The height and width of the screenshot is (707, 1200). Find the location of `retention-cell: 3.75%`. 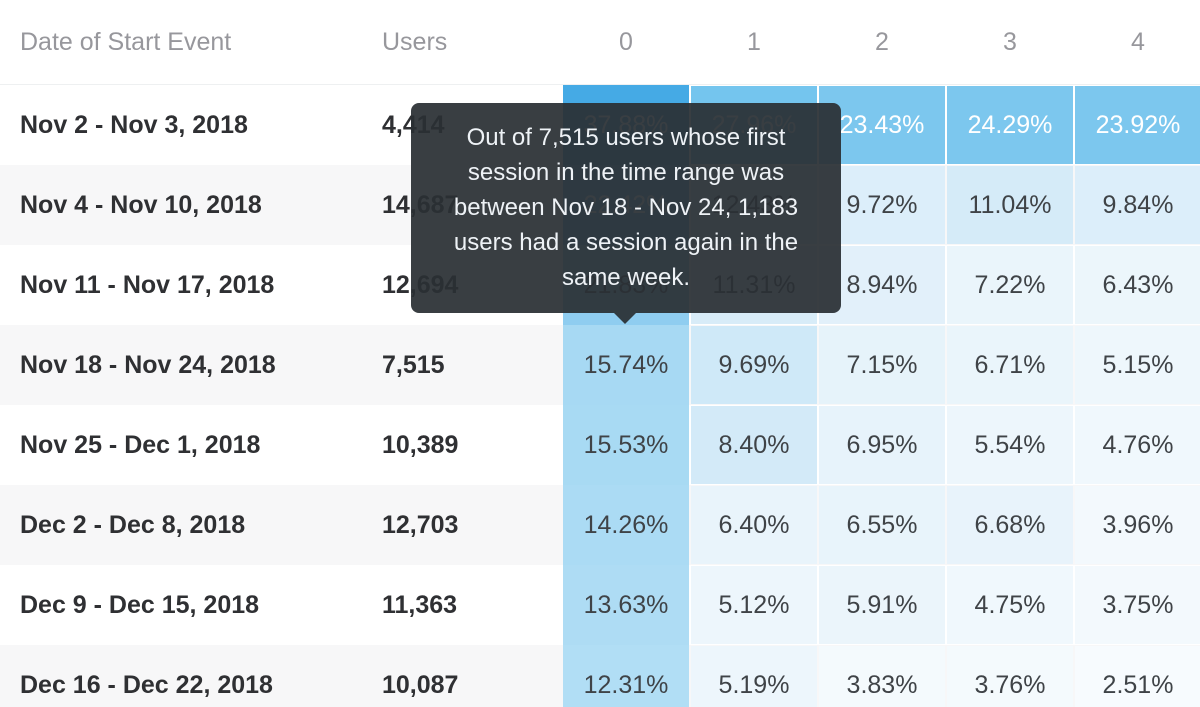

retention-cell: 3.75% is located at coordinates (1137, 605).